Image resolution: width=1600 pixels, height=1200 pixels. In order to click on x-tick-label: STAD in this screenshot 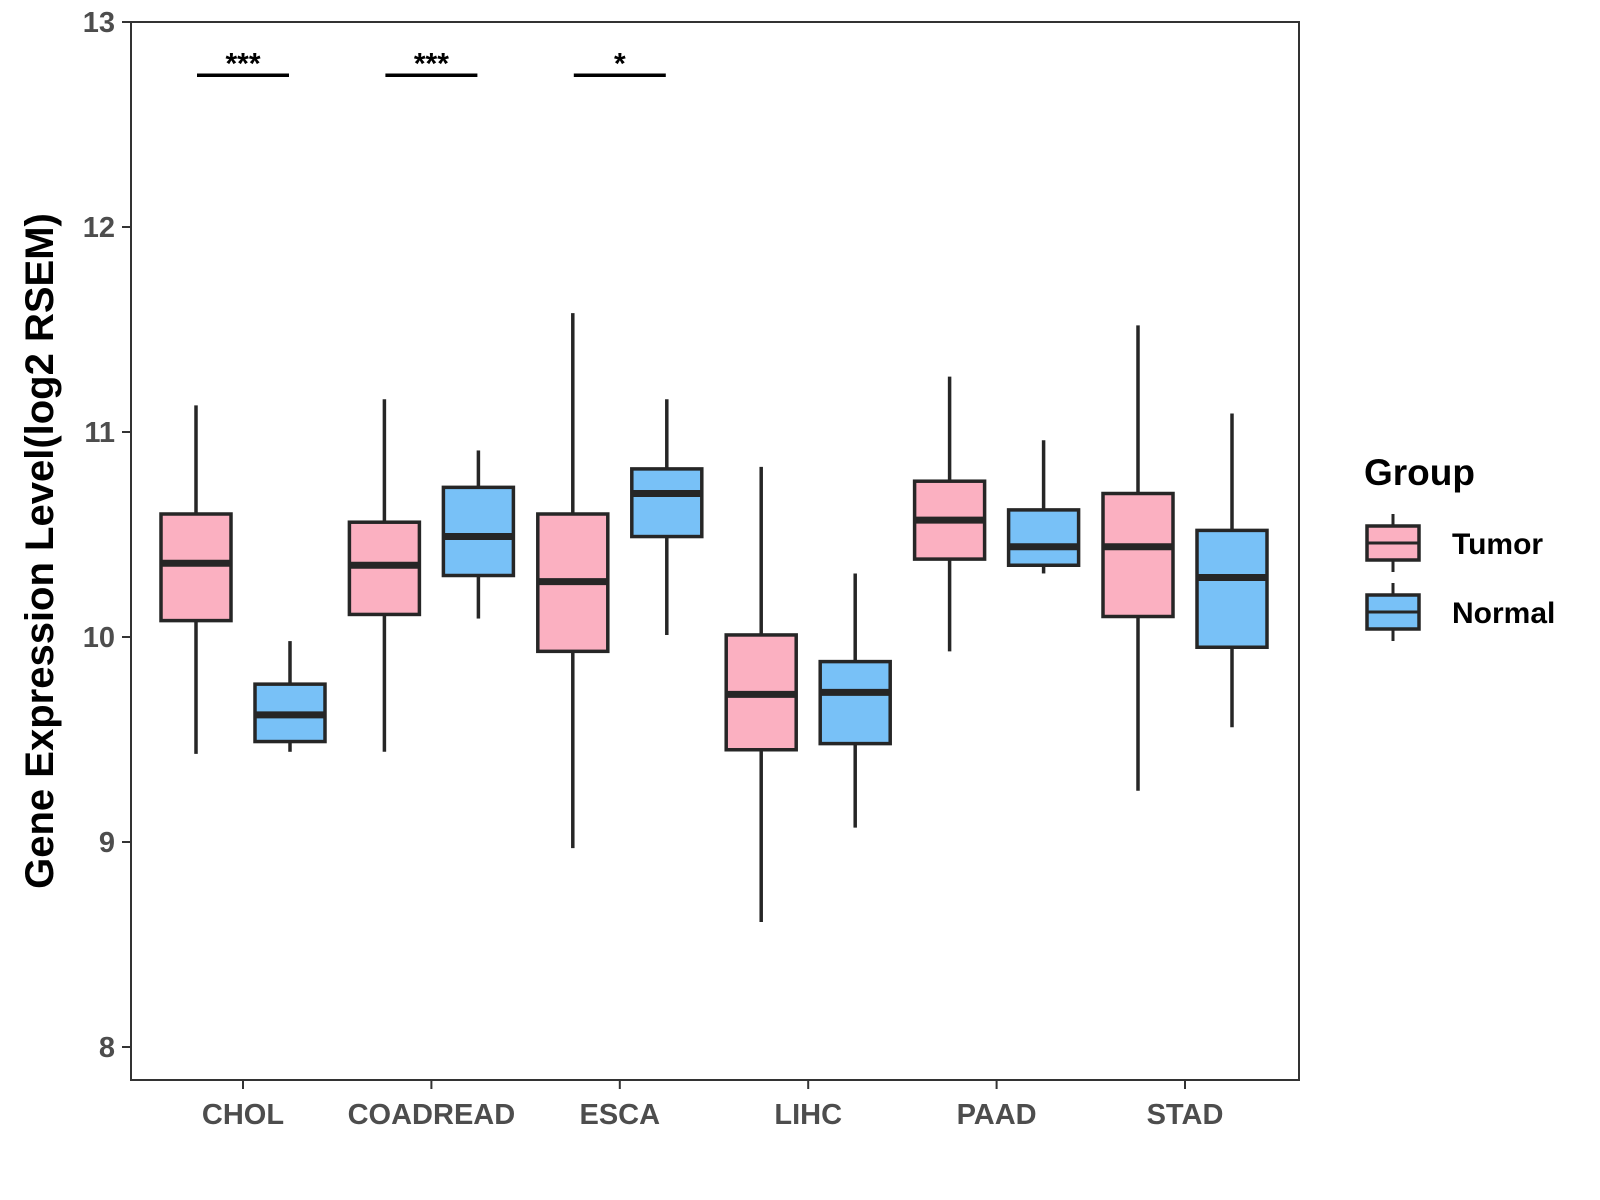, I will do `click(1185, 1115)`.